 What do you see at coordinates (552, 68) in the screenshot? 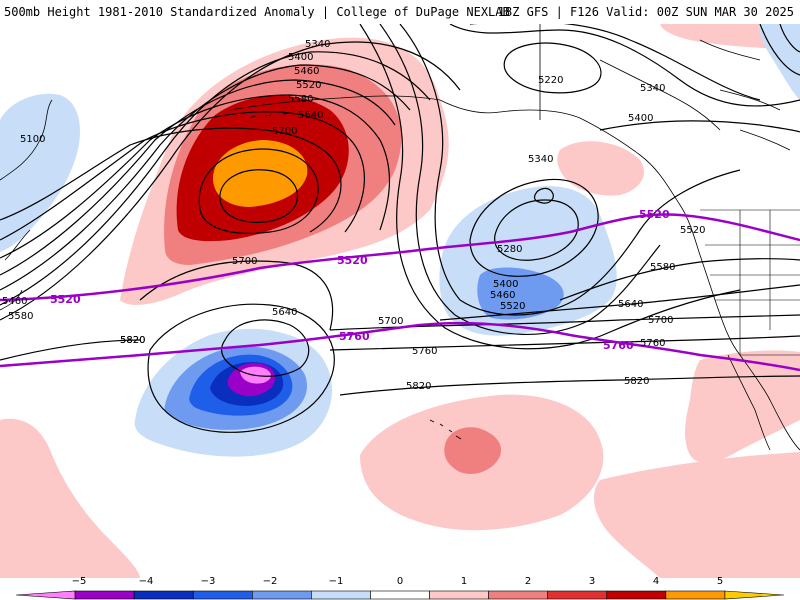
I see `contour-closed-low-north` at bounding box center [552, 68].